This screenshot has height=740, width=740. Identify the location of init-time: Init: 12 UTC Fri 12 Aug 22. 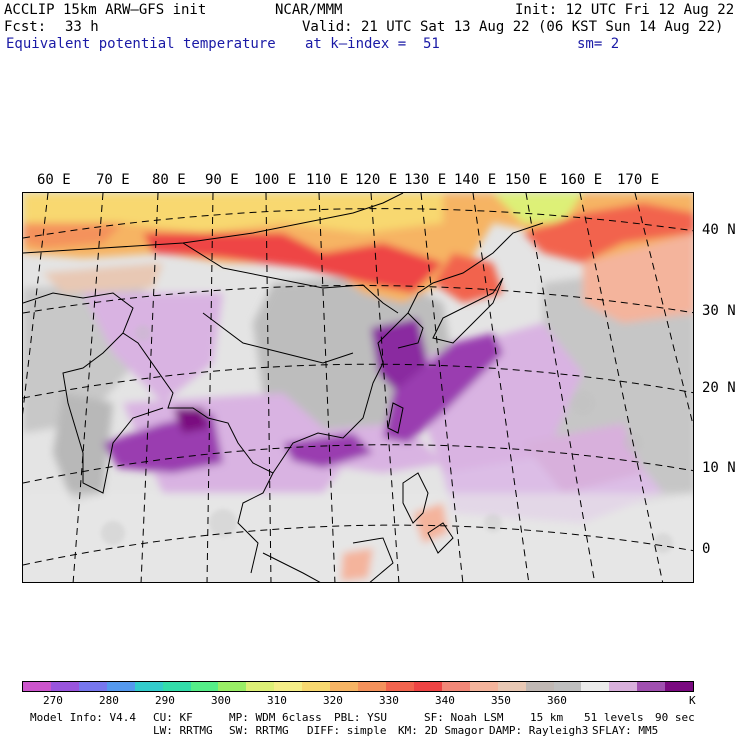
(625, 10).